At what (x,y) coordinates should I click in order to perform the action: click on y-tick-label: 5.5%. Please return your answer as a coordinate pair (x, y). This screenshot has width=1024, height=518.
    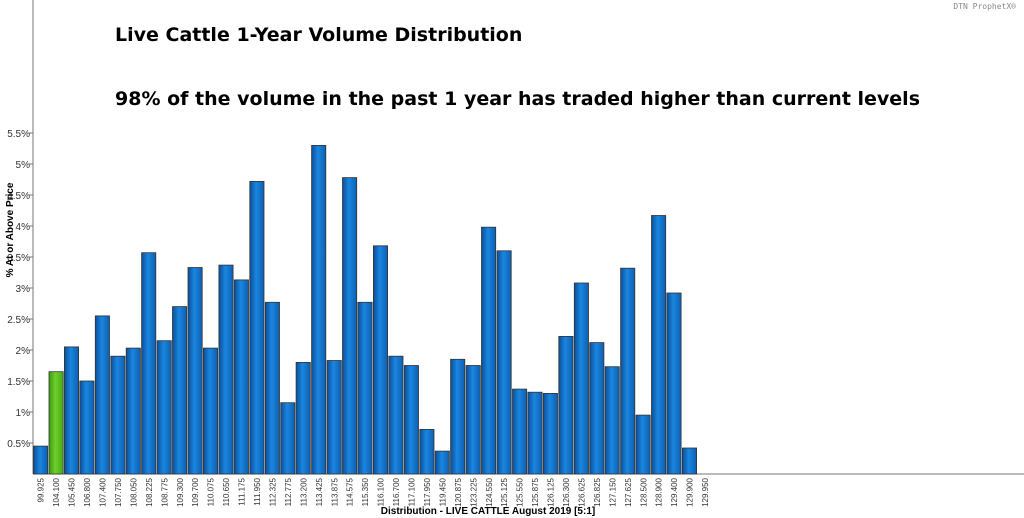
    Looking at the image, I should click on (18, 134).